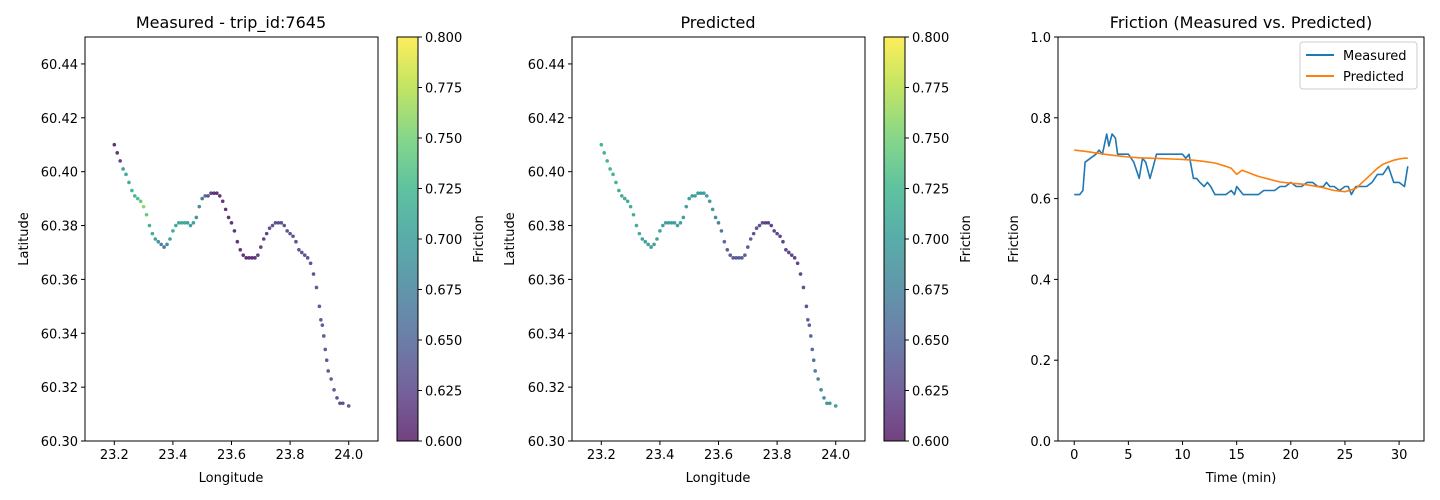 This screenshot has width=1440, height=500. What do you see at coordinates (443, 341) in the screenshot?
I see `colorbar-tick-label: 0.650` at bounding box center [443, 341].